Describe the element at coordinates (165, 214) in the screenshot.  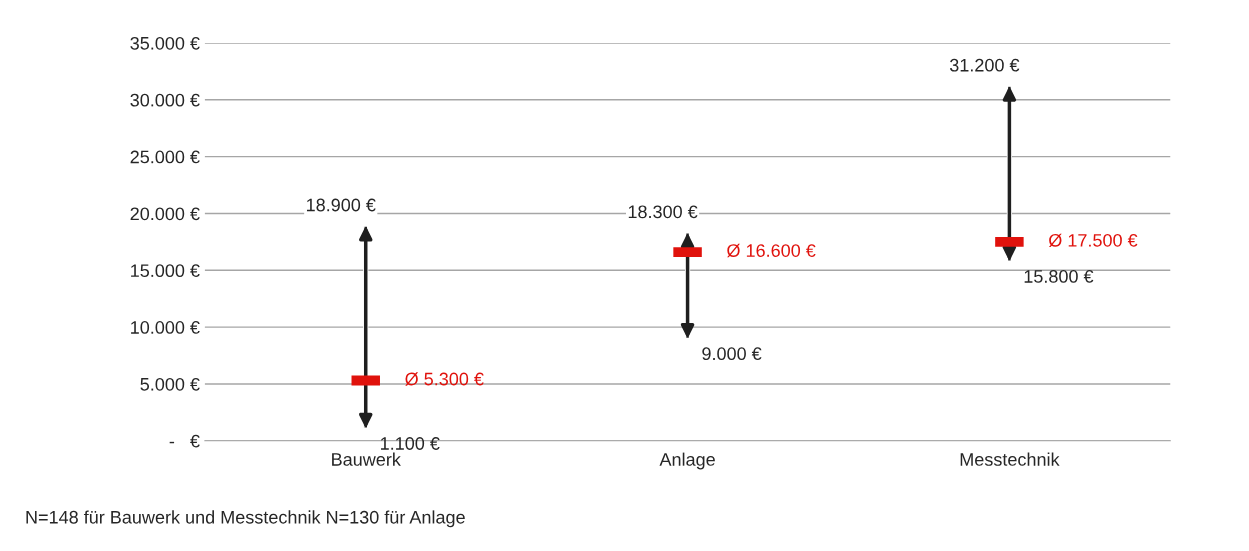
I see `y-tick-label: 20.000 €` at that location.